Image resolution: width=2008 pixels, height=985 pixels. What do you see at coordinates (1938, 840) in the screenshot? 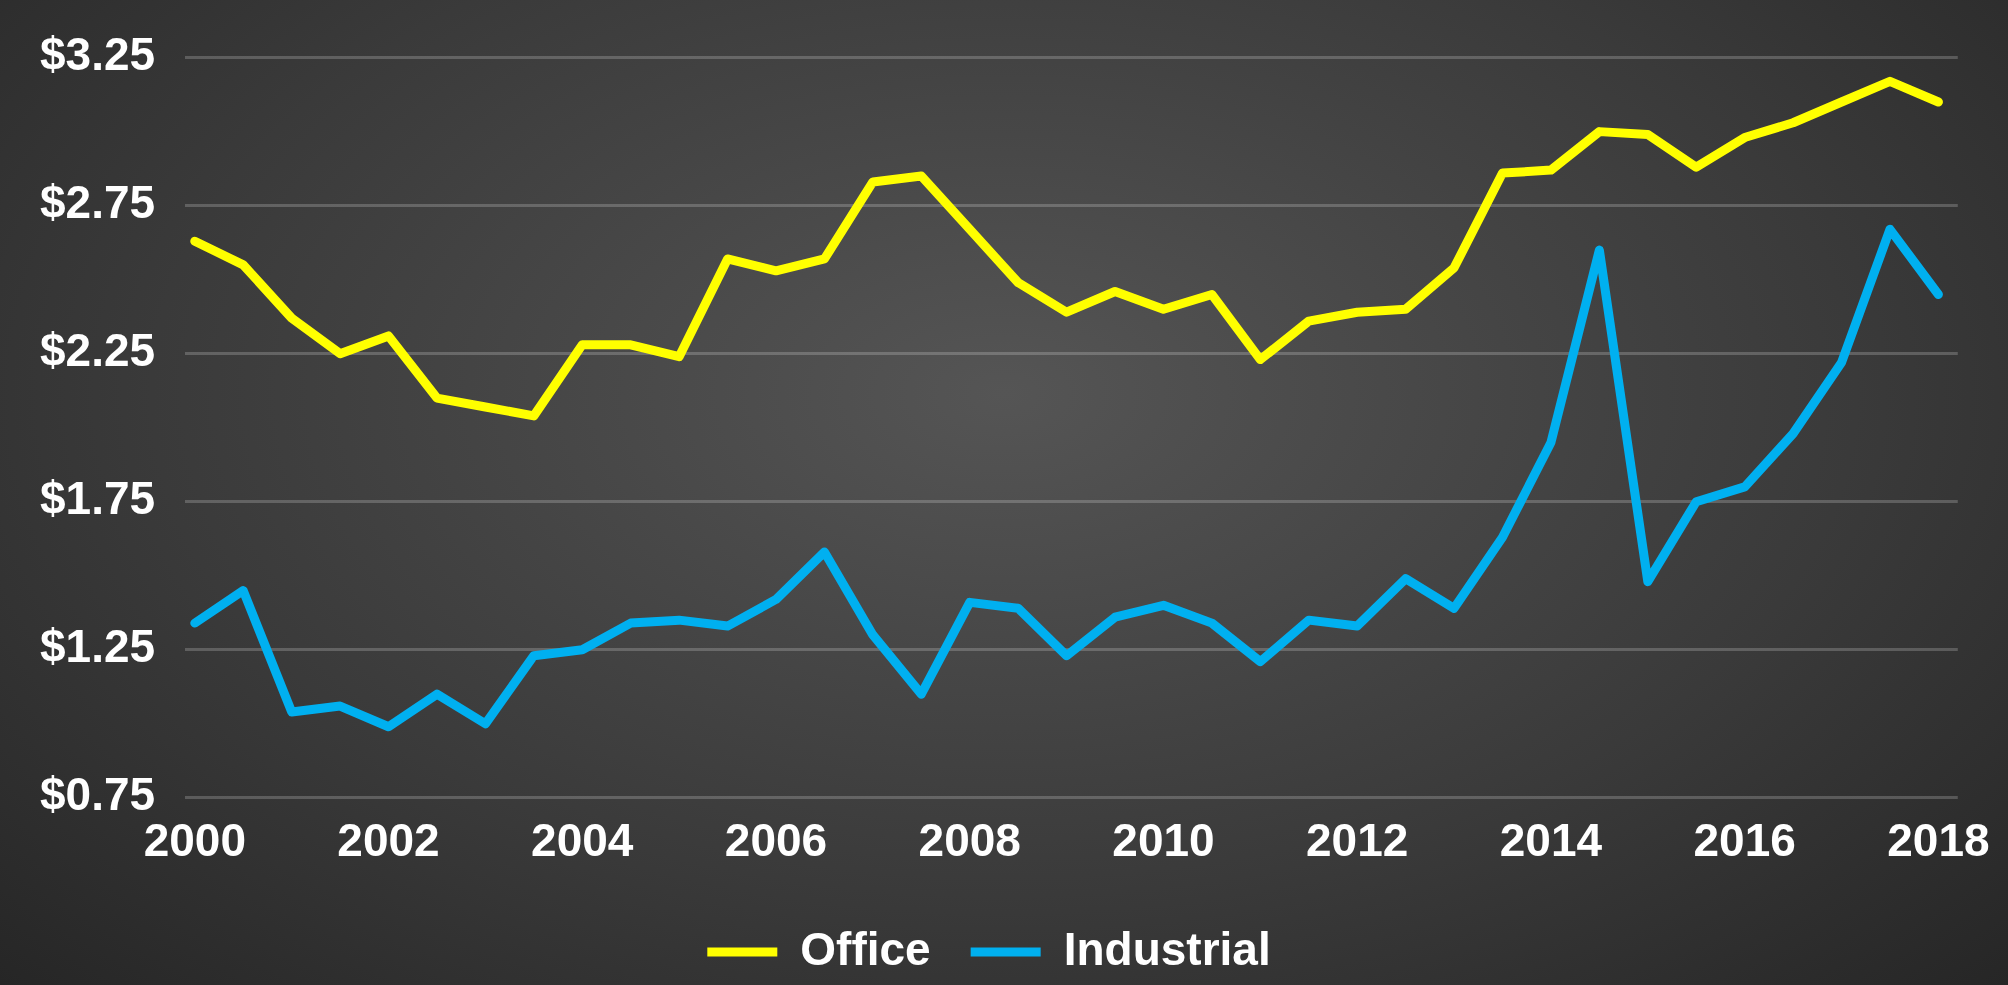
I see `x-tick-label: 2018` at bounding box center [1938, 840].